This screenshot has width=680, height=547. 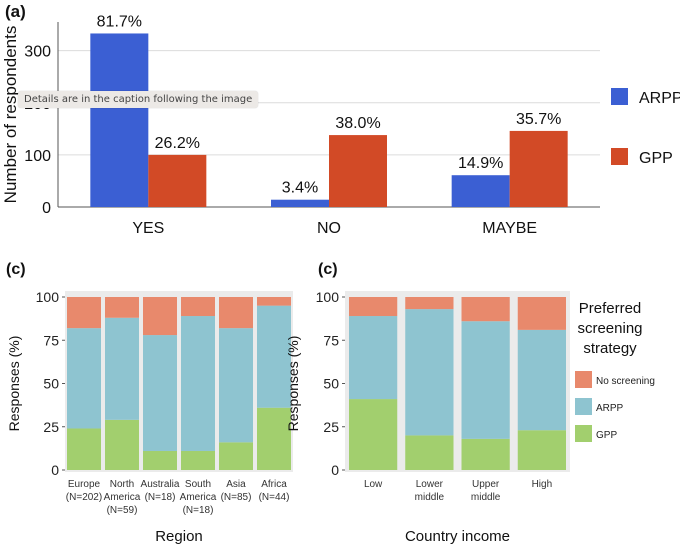 What do you see at coordinates (300, 188) in the screenshot?
I see `data-label: 3.4%` at bounding box center [300, 188].